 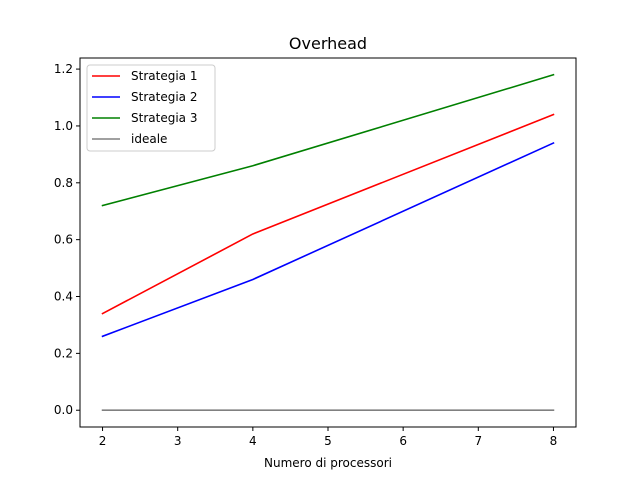 I want to click on x-axis-label: Numero di processori, so click(x=328, y=463).